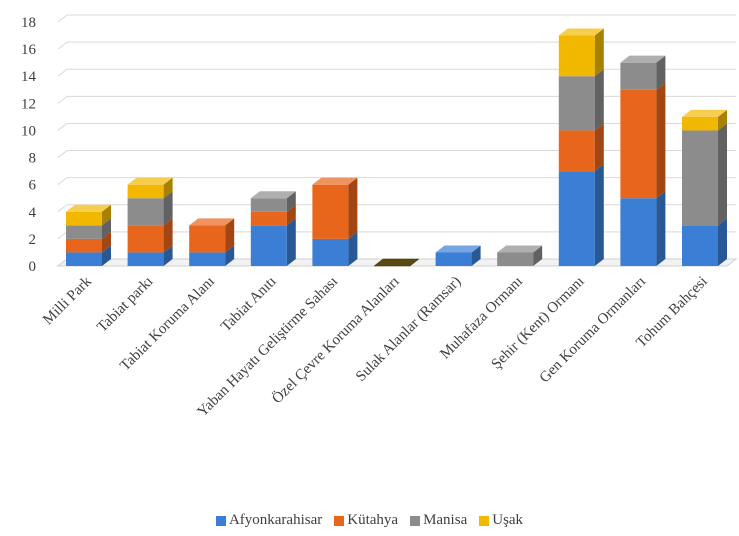 This screenshot has width=739, height=536. What do you see at coordinates (33, 267) in the screenshot?
I see `y-tick-label: 0` at bounding box center [33, 267].